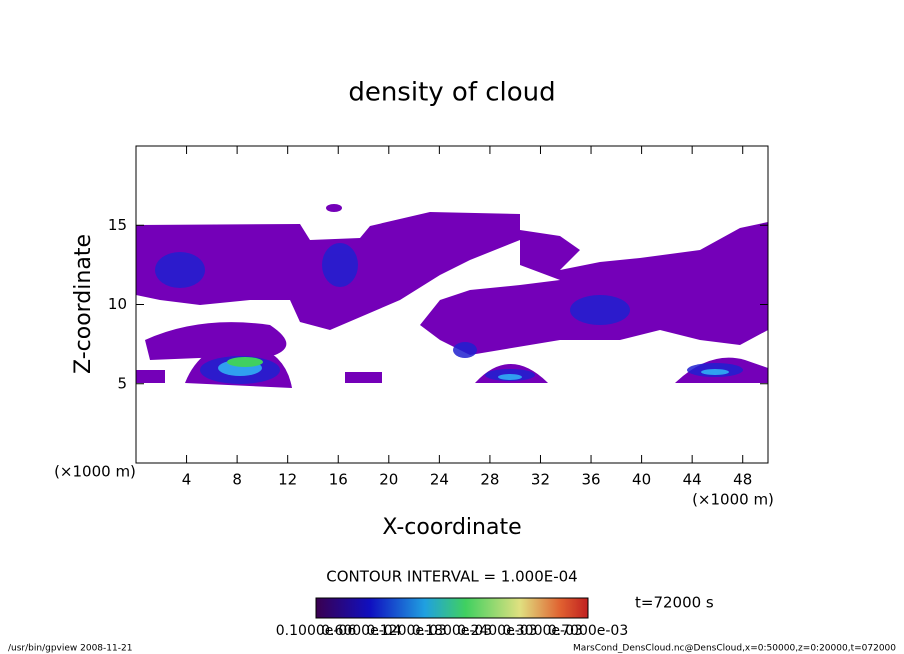  What do you see at coordinates (588, 631) in the screenshot?
I see `colorbar-label: 0.7000e-03` at bounding box center [588, 631].